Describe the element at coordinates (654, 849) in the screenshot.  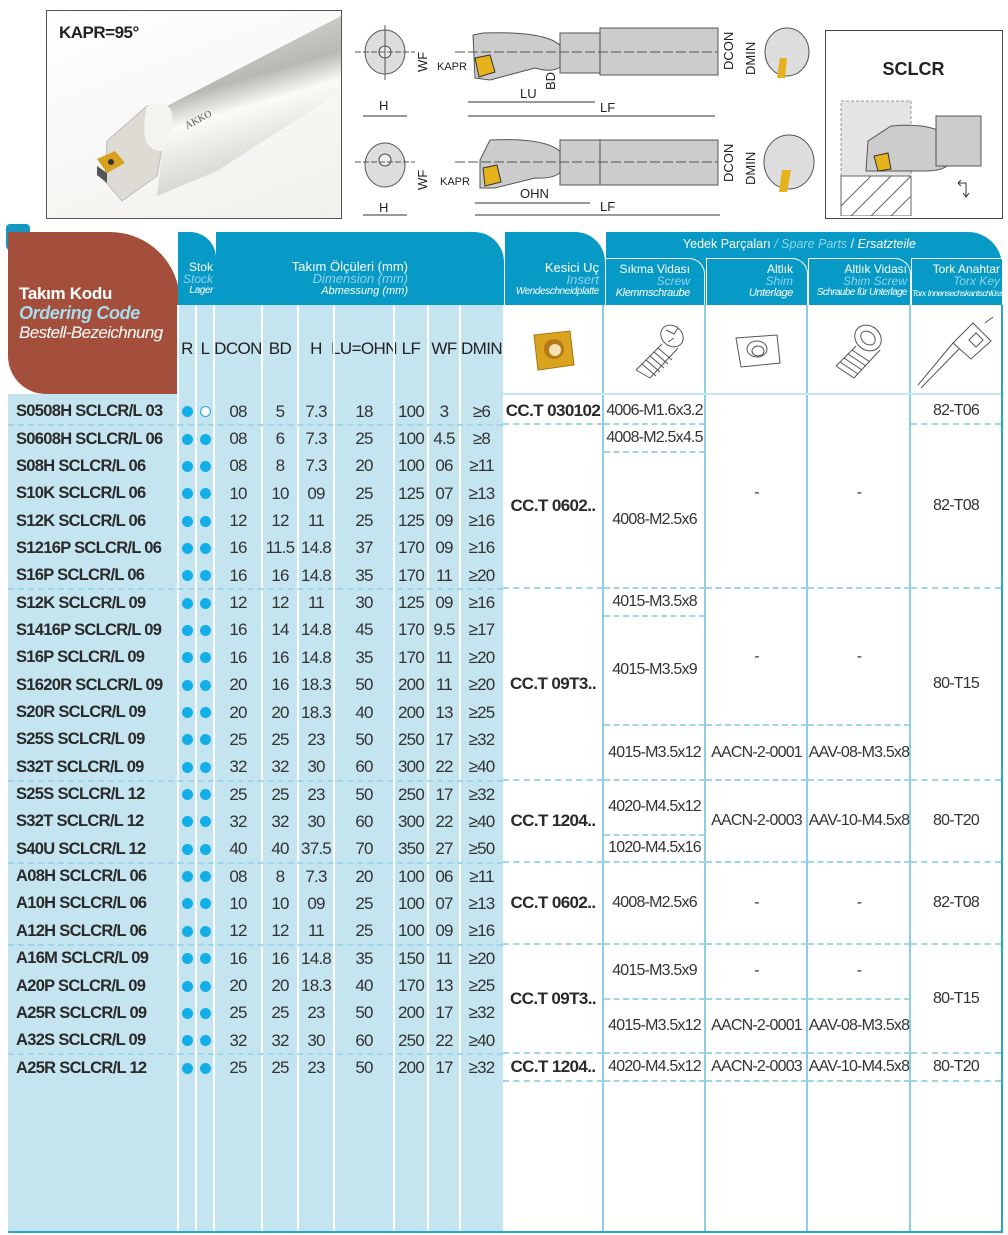
I see `screw-cell: 1020-M4.5x16` at that location.